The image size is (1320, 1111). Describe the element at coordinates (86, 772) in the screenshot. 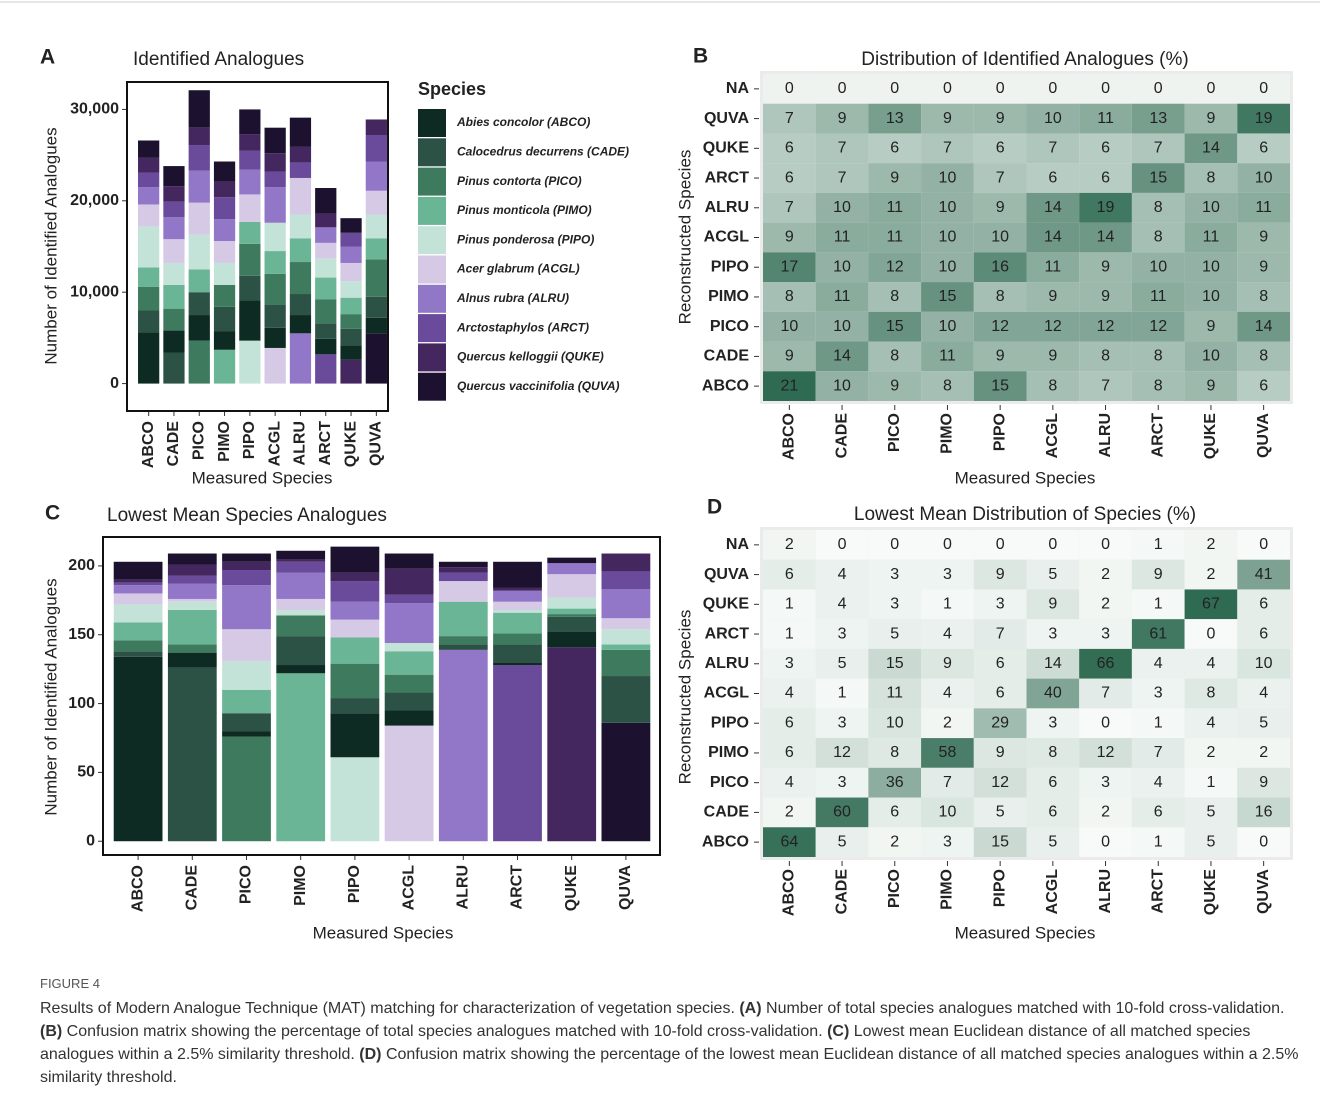

I see `y-tick-label: 50` at that location.